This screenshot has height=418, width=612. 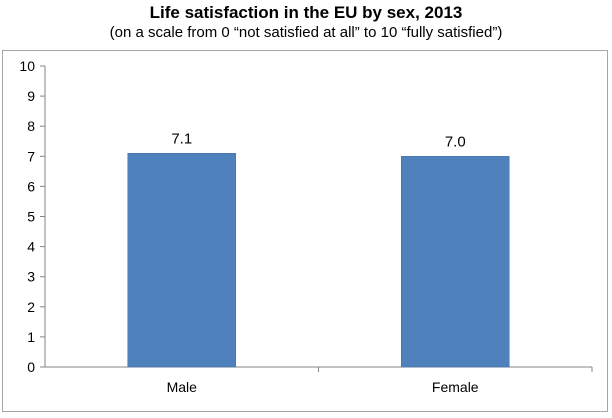 What do you see at coordinates (182, 387) in the screenshot?
I see `x-tick-label-male: Male` at bounding box center [182, 387].